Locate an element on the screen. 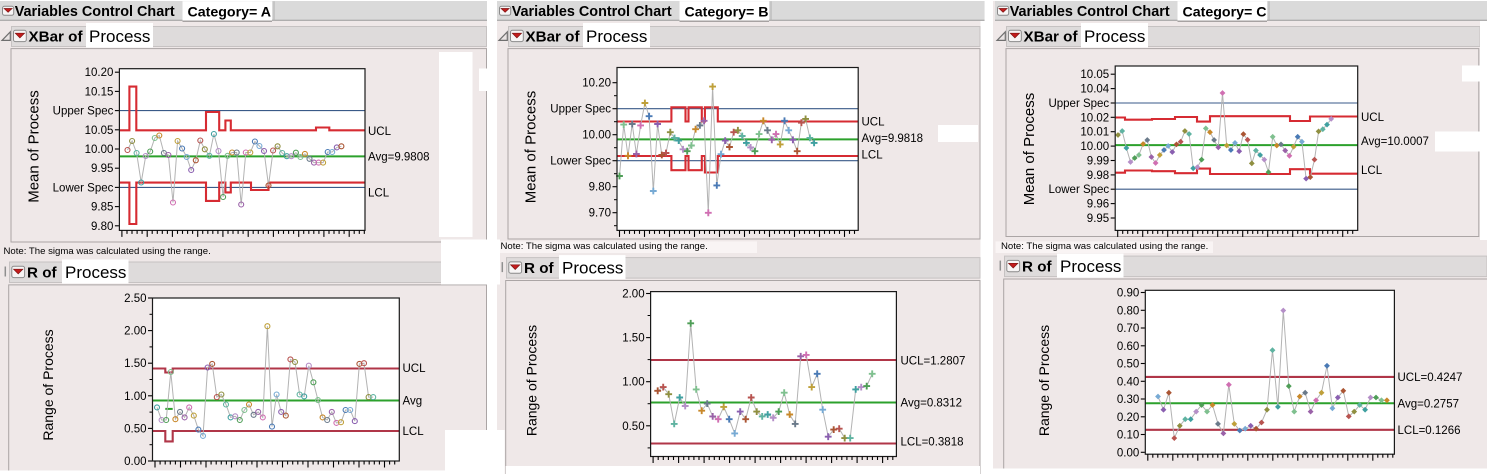 The height and width of the screenshot is (474, 1487). svg-text: 9.98 is located at coordinates (1098, 176).